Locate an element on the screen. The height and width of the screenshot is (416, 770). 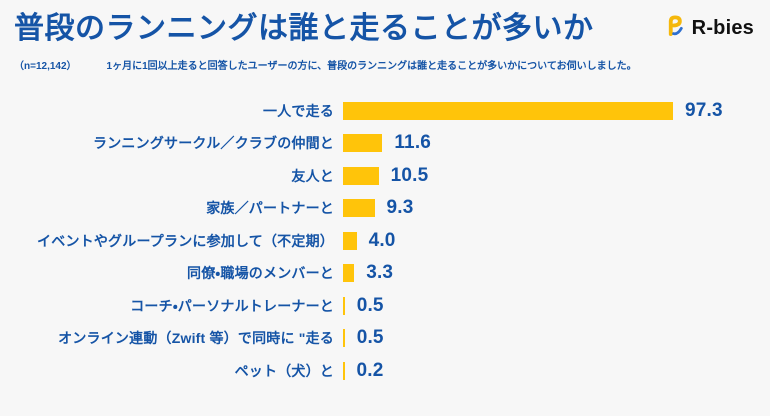
chart-row: 同僚・職場のメンバーと 3.3 is located at coordinates (385, 273).